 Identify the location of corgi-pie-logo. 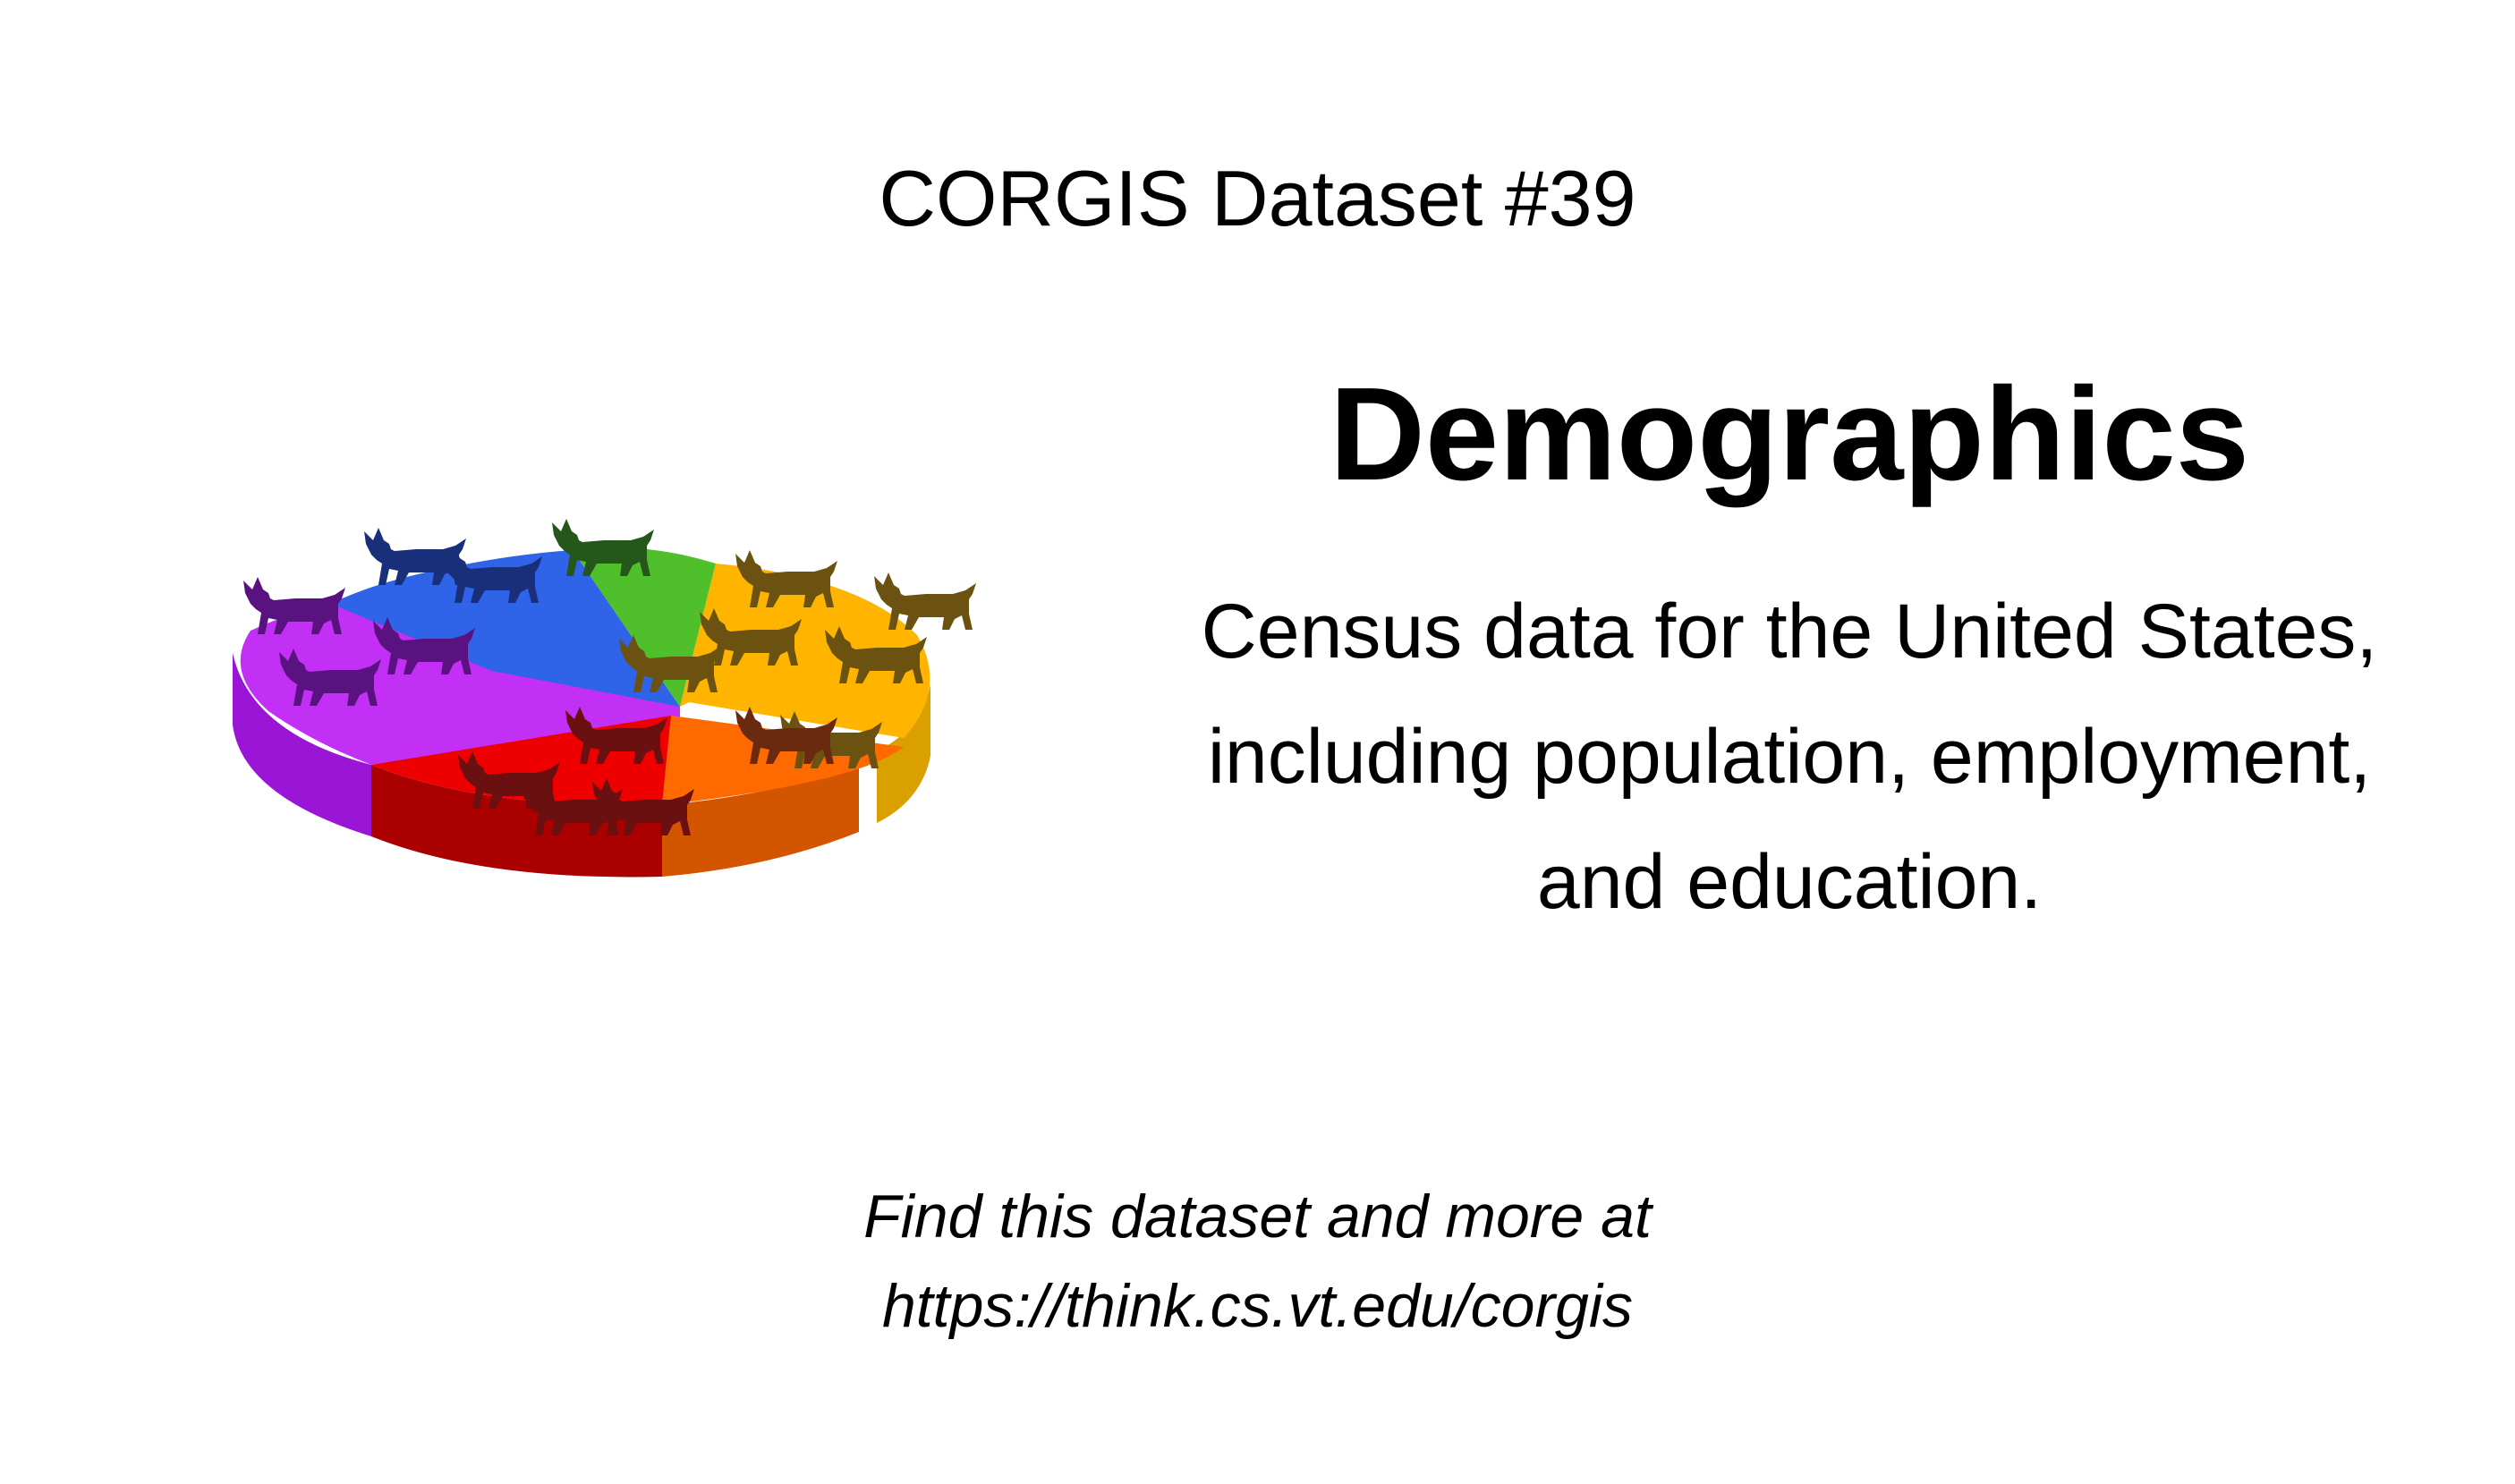
(680, 733).